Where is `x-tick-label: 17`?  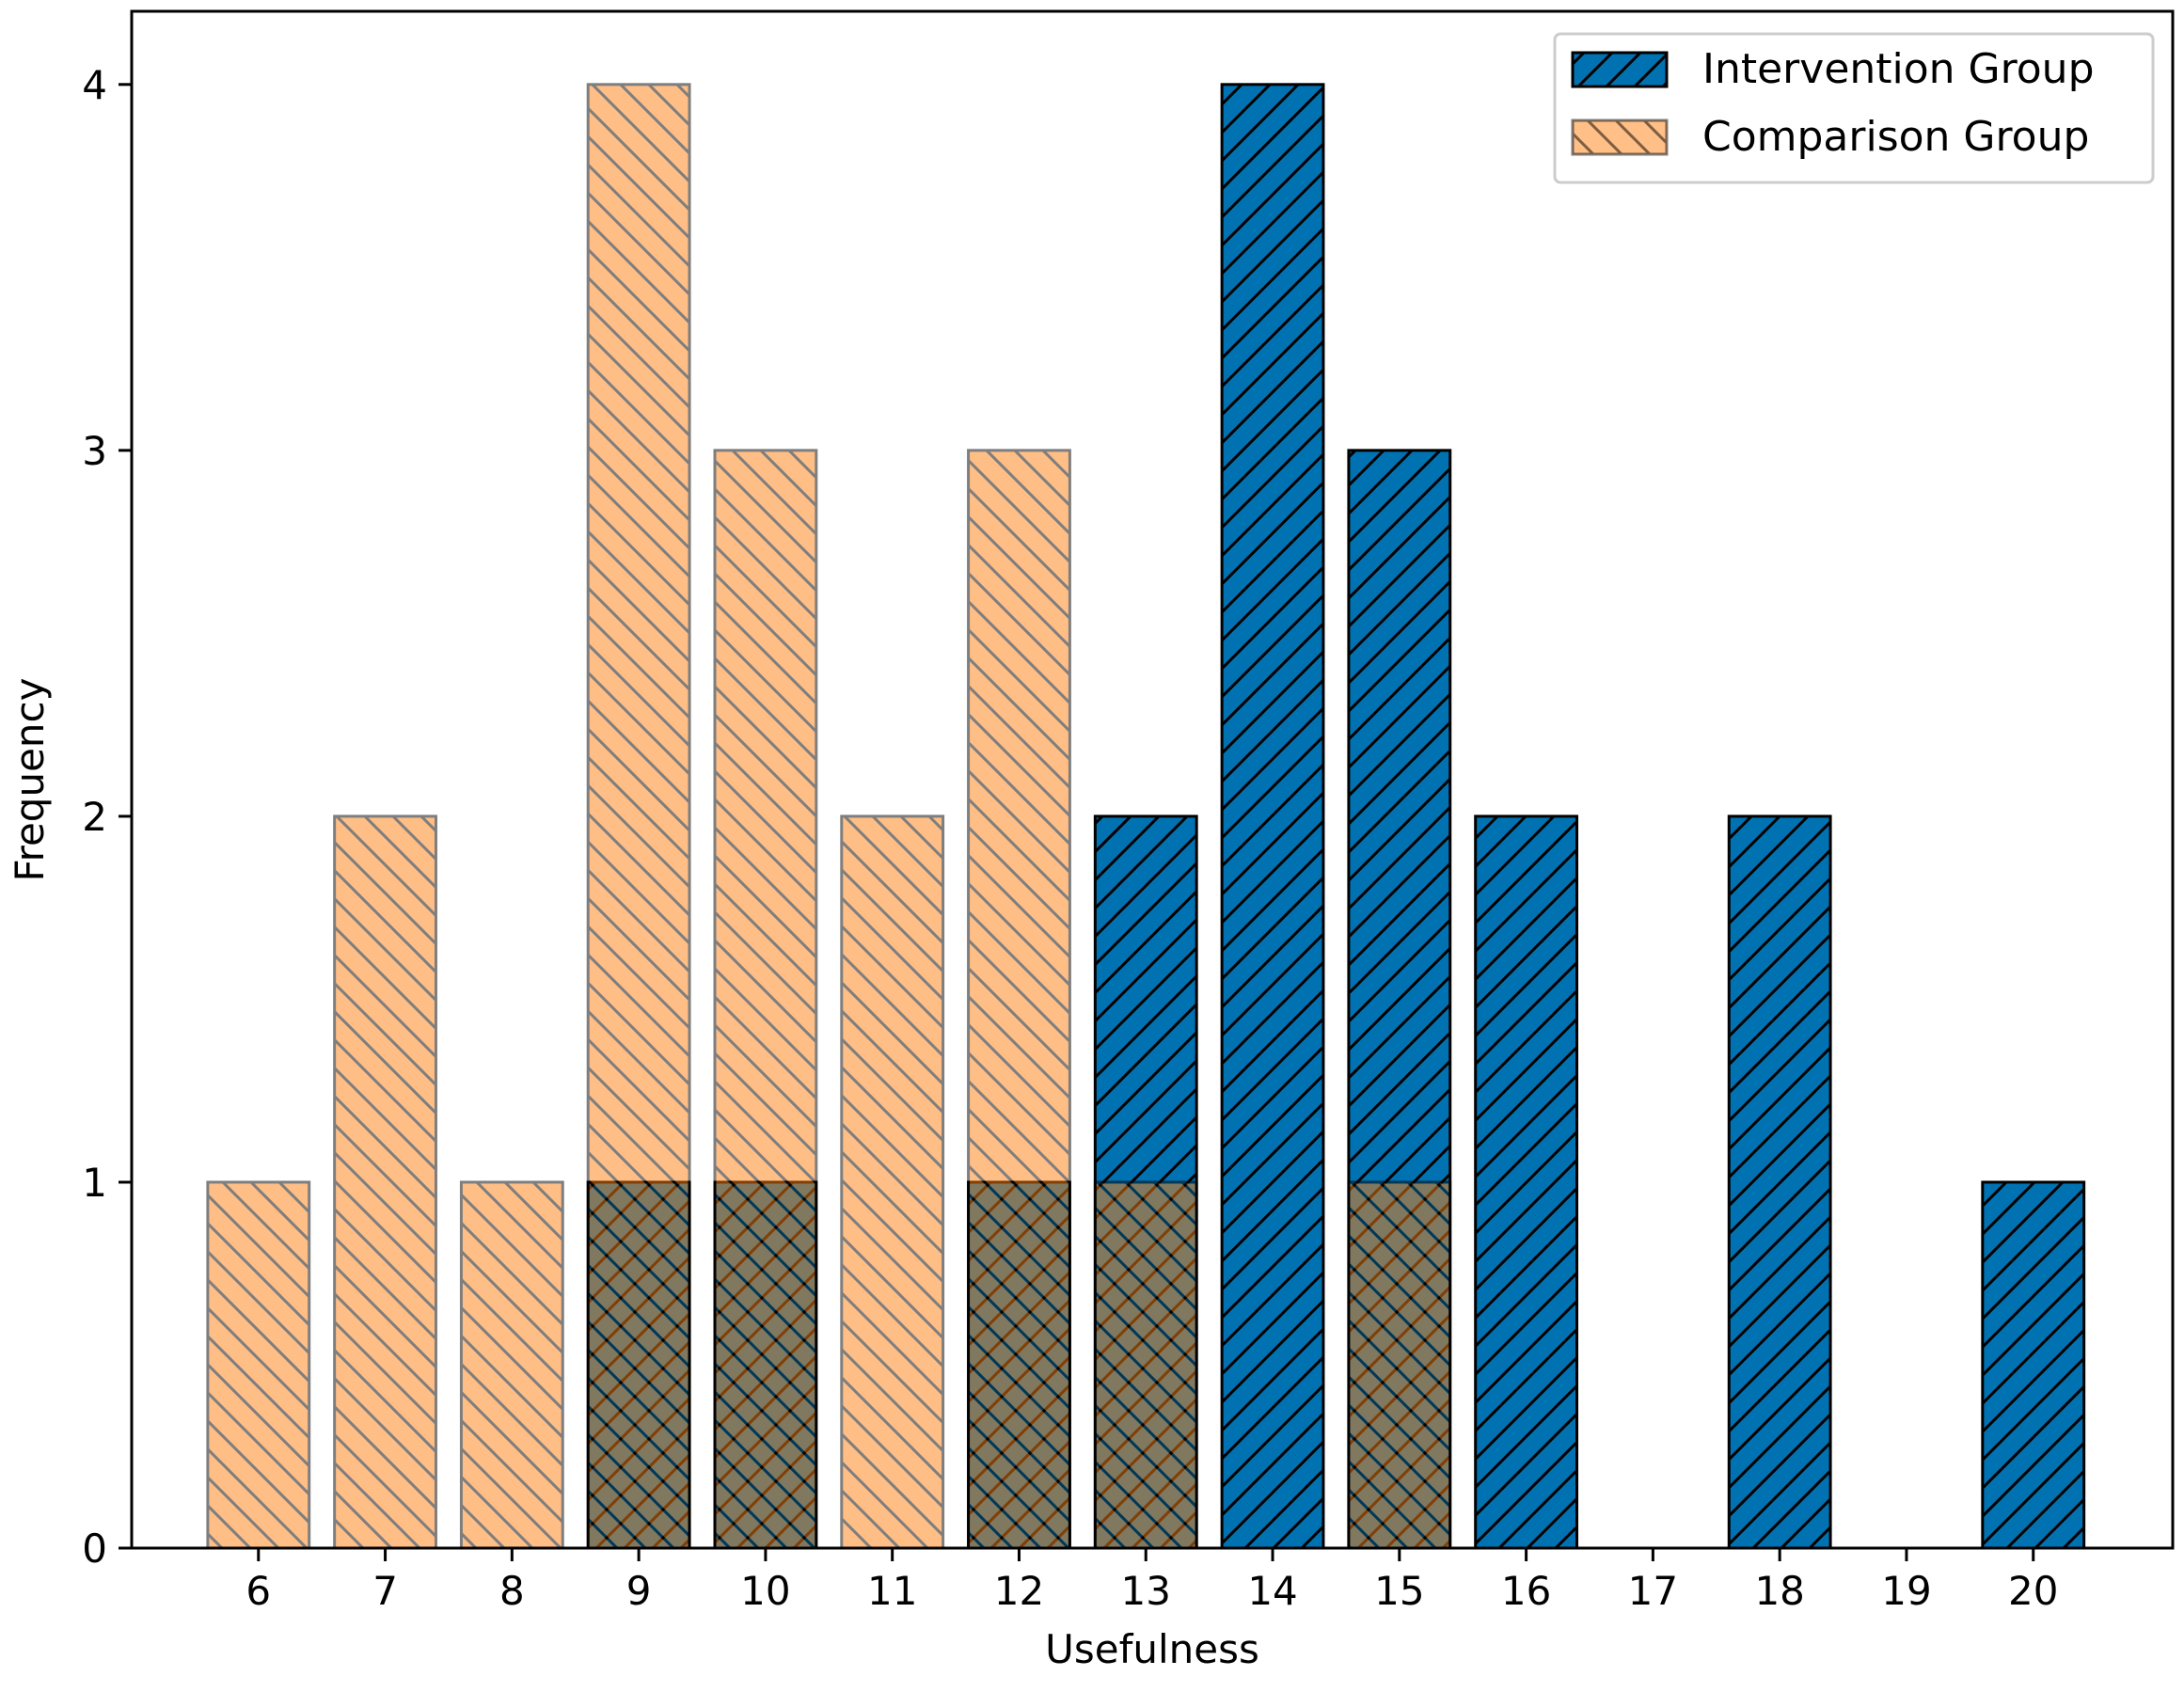 x-tick-label: 17 is located at coordinates (1653, 1591).